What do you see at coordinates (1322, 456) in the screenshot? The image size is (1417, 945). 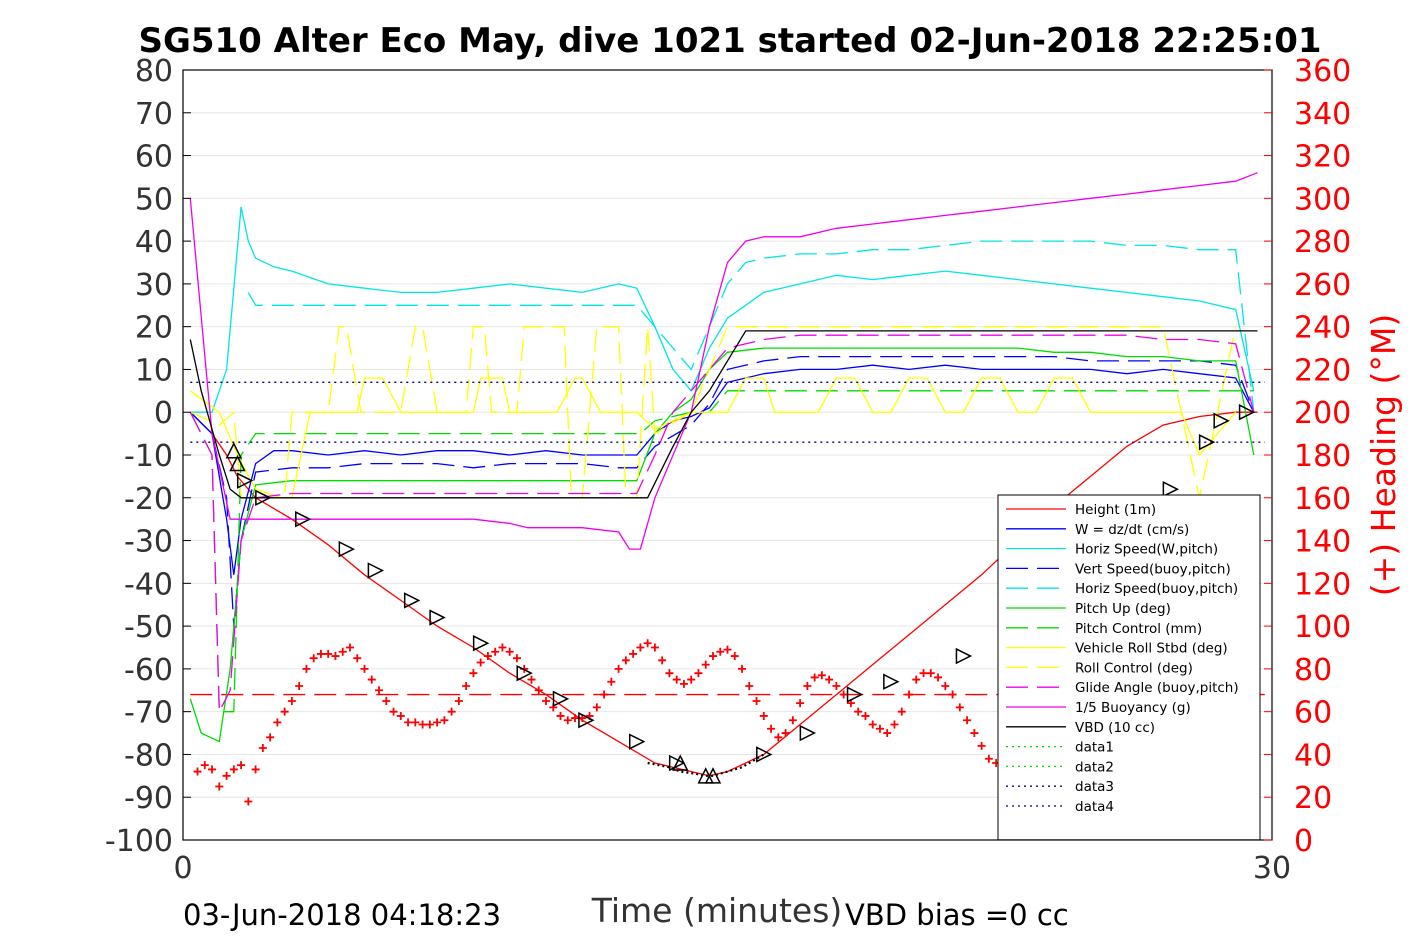 I see `right-tick-label: 180` at bounding box center [1322, 456].